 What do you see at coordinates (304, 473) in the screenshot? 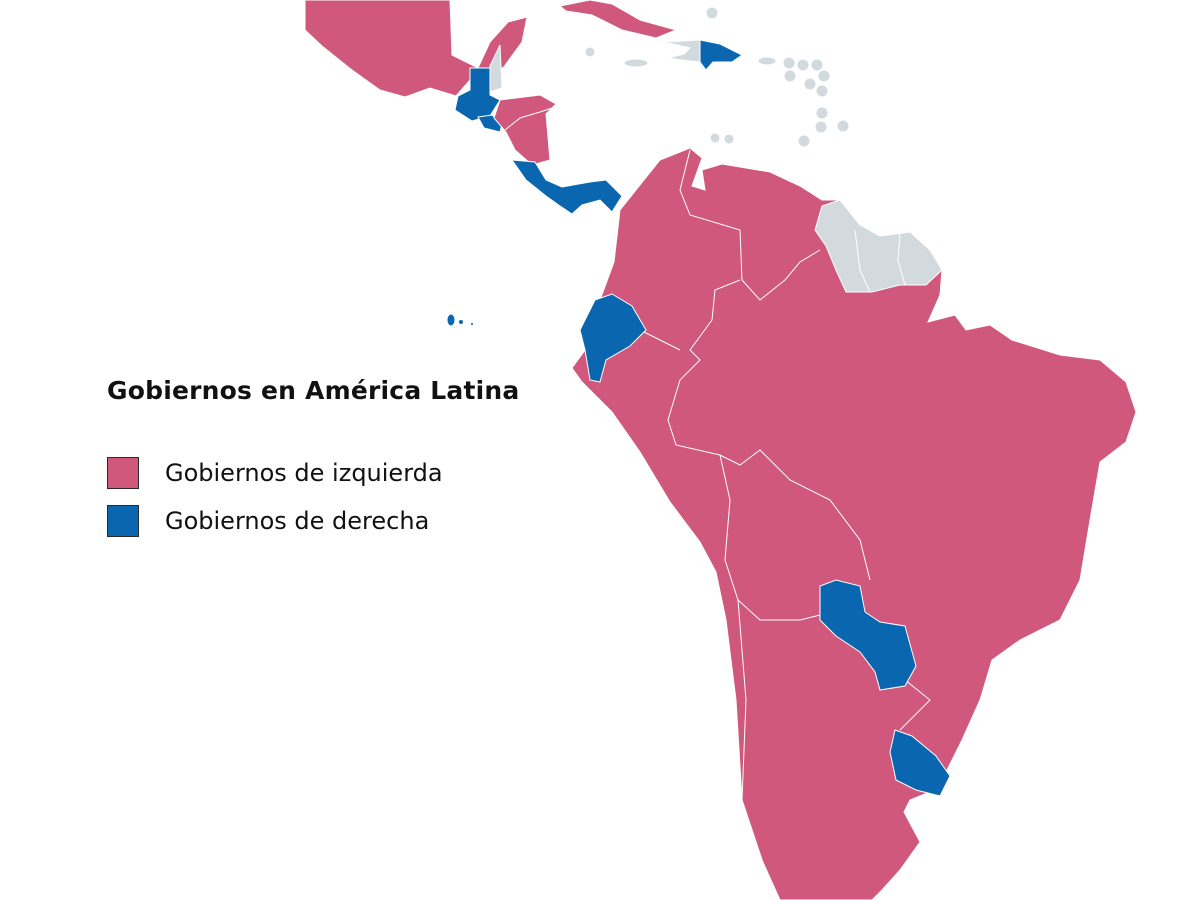
I see `legend-label-left: Gobiernos de izquierda` at bounding box center [304, 473].